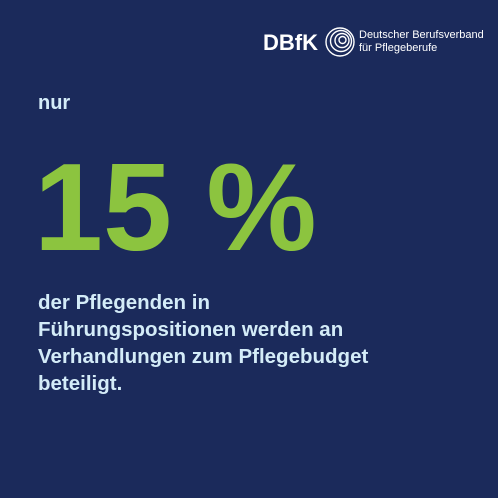 The height and width of the screenshot is (498, 498). Describe the element at coordinates (54, 103) in the screenshot. I see `intro-text: nur` at that location.